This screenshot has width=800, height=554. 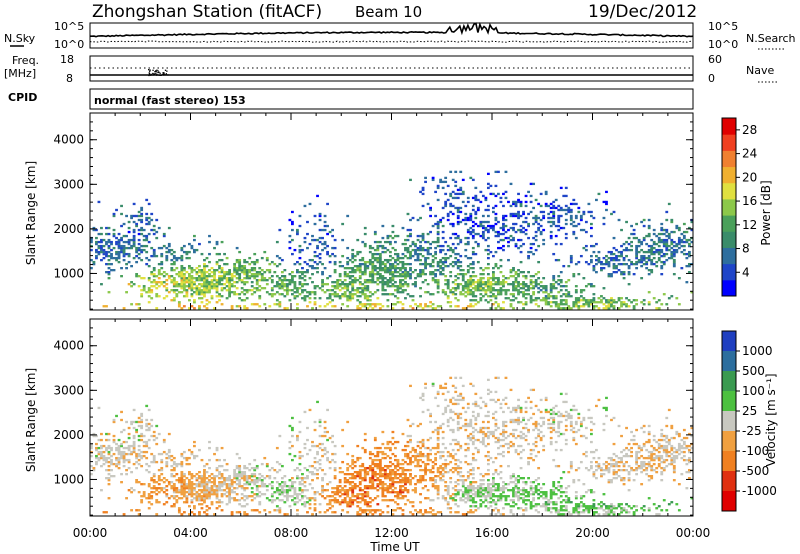 What do you see at coordinates (715, 59) in the screenshot?
I see `nave-tick-high: 60` at bounding box center [715, 59].